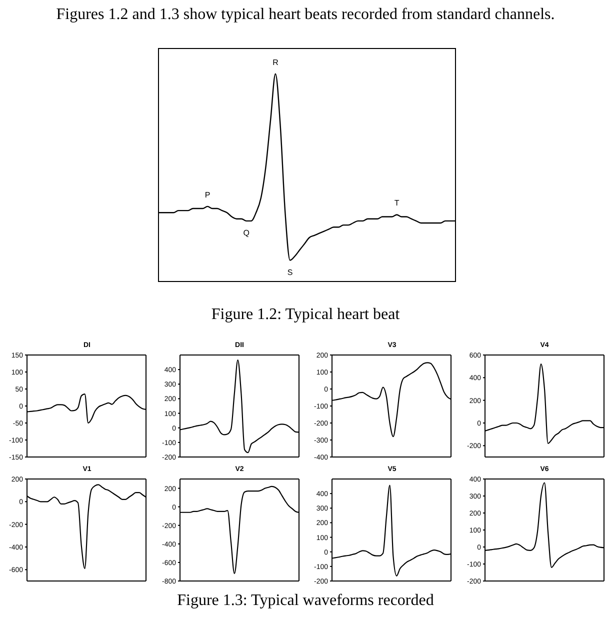  I want to click on annotation: R, so click(275, 62).